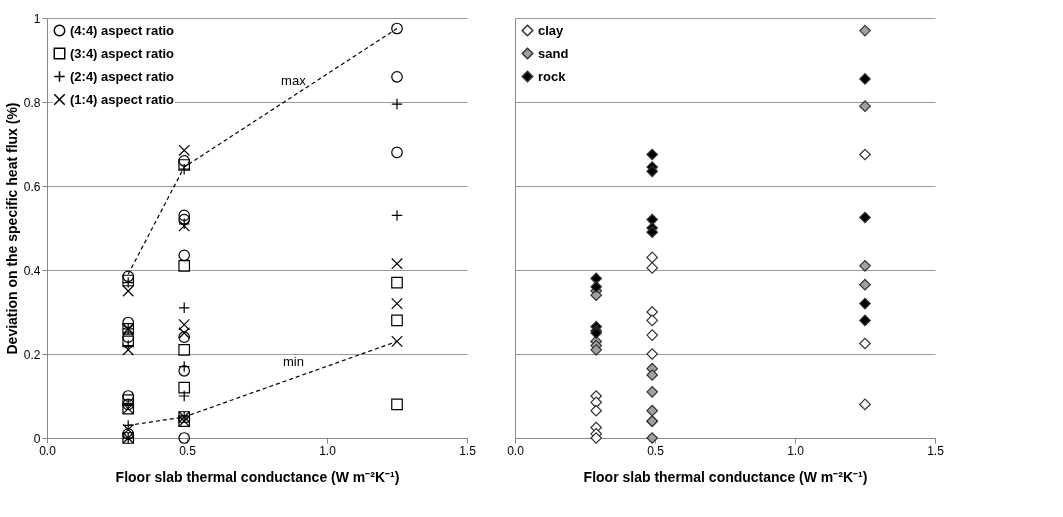 Image resolution: width=1063 pixels, height=517 pixels. What do you see at coordinates (122, 99) in the screenshot?
I see `legend-label: (1:4) aspect ratio` at bounding box center [122, 99].